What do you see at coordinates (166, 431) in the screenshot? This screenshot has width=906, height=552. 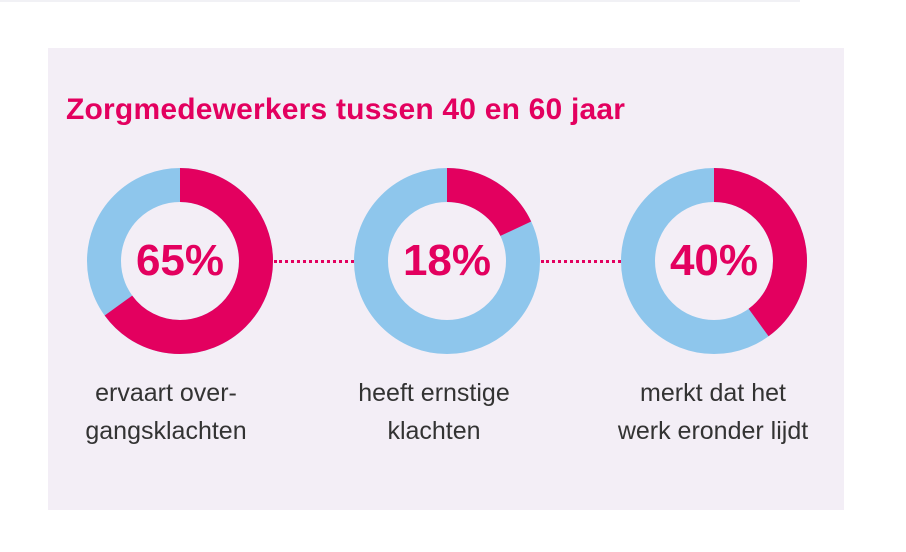 I see `donut-1-caption-line2: gangsklachten` at bounding box center [166, 431].